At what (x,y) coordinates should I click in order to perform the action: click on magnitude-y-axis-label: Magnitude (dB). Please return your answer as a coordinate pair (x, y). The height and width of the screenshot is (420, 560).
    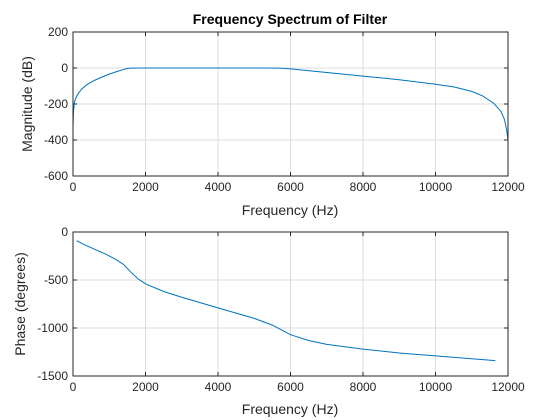
    Looking at the image, I should click on (27, 104).